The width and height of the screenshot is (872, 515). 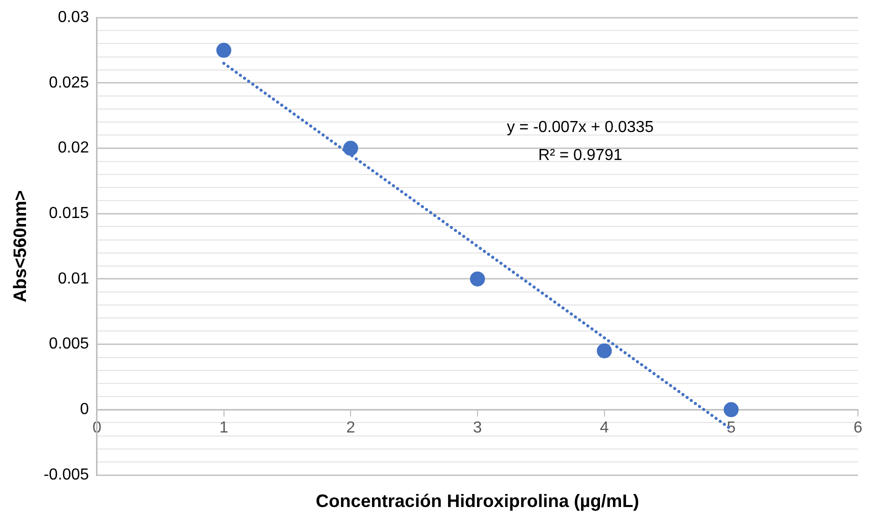 I want to click on y-tick-label: 0.01, so click(x=74, y=279).